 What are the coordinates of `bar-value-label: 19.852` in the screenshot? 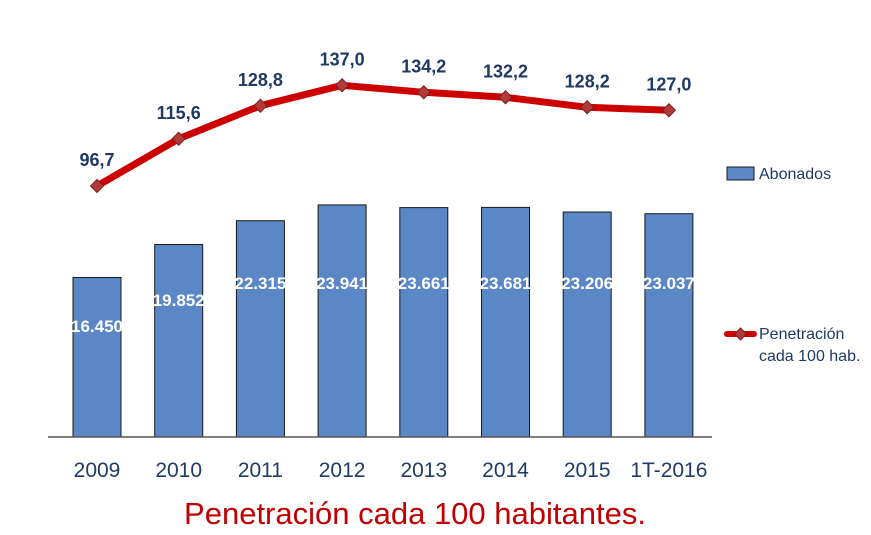 It's located at (179, 300).